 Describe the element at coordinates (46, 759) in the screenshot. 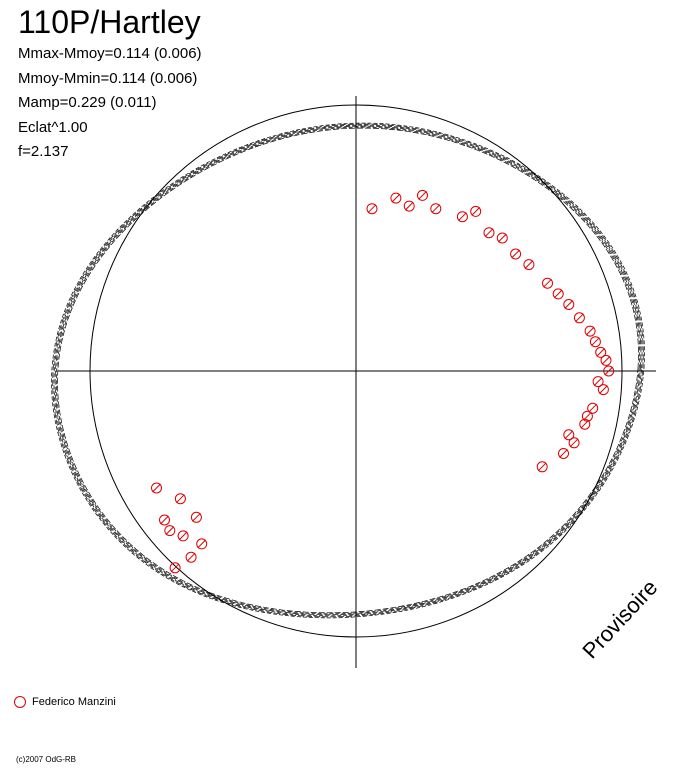

I see `copyright: (c)2007 OdG-RB` at that location.